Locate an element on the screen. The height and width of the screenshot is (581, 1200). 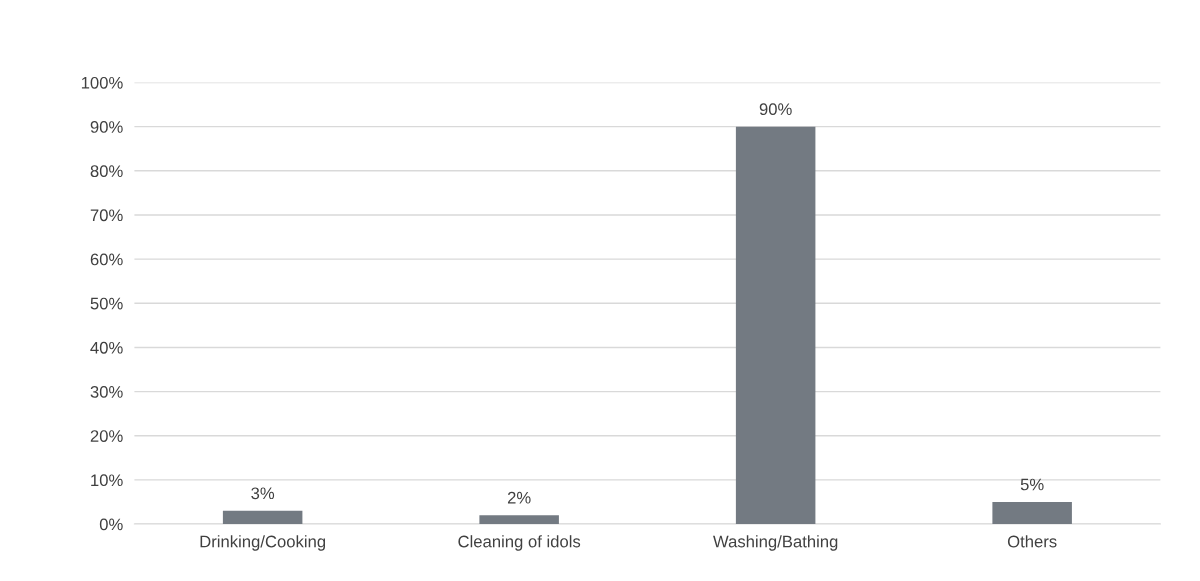
y-tick-label: 20% is located at coordinates (106, 436).